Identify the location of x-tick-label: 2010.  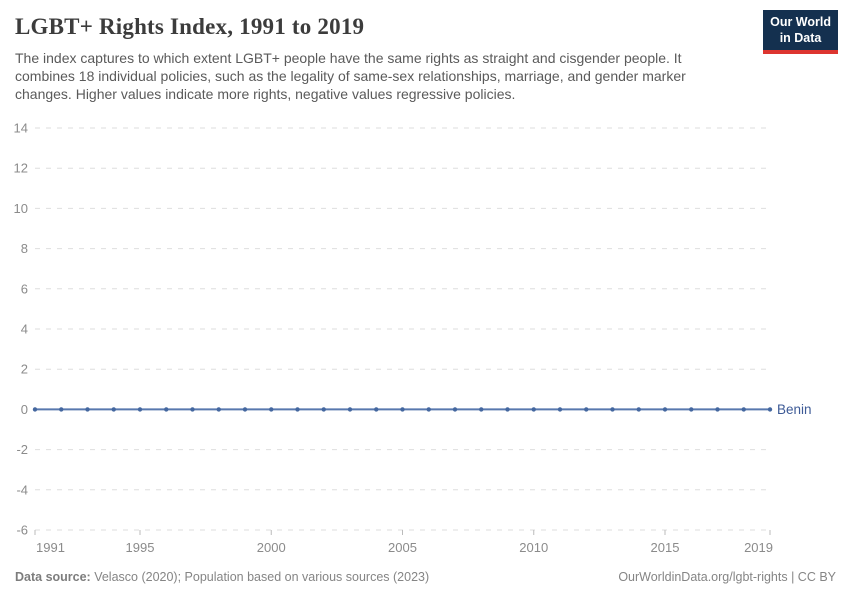
(533, 547).